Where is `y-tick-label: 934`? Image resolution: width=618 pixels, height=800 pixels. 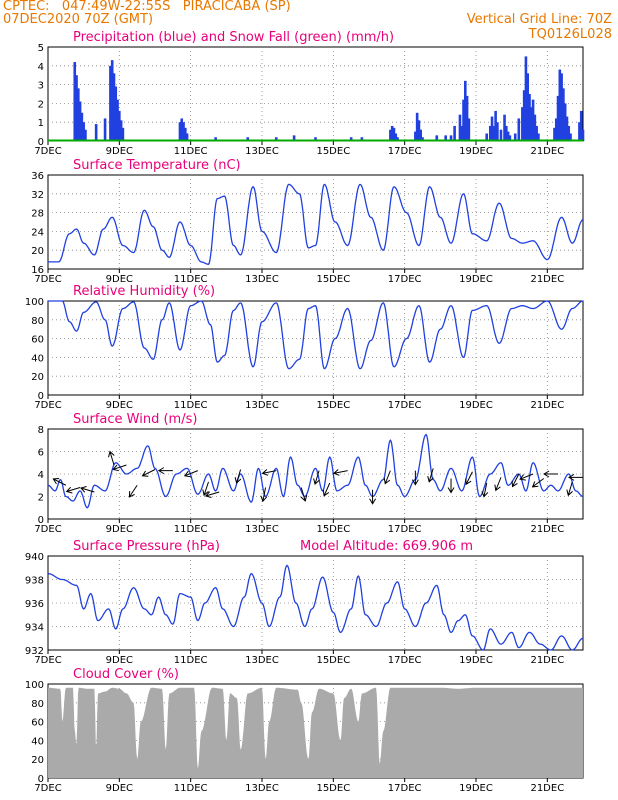 y-tick-label: 934 is located at coordinates (34, 628).